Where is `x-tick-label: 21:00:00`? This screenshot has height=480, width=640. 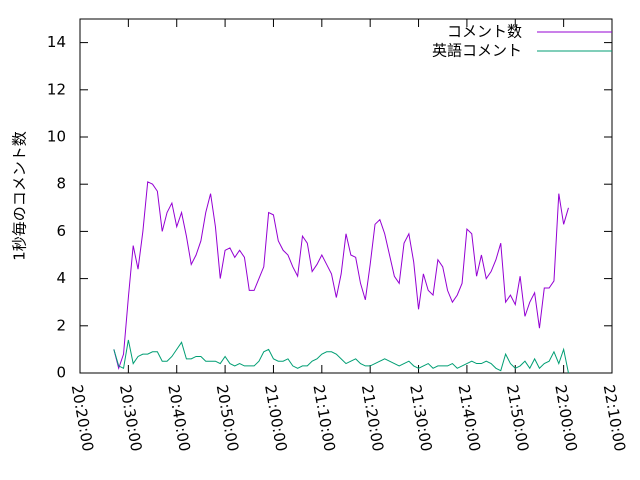
x-tick-label: 21:00:00 is located at coordinates (275, 417).